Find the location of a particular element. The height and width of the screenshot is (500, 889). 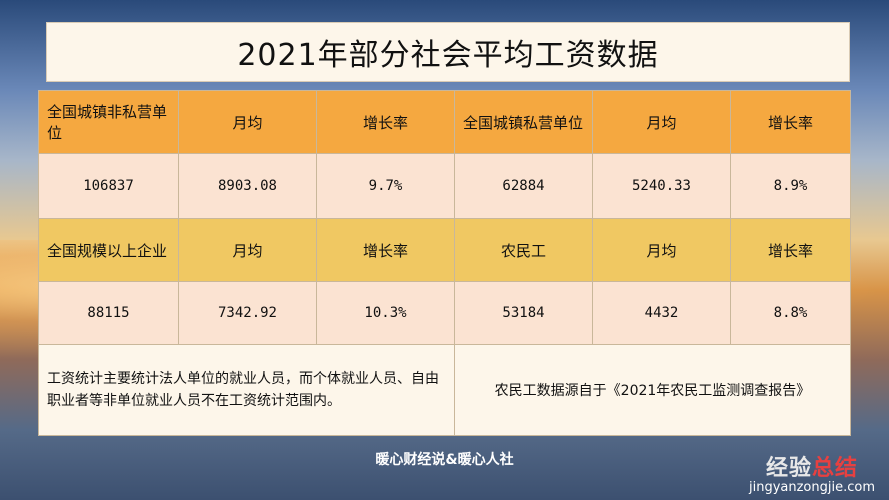

cell-private-monthly: 5240.33 is located at coordinates (661, 186).